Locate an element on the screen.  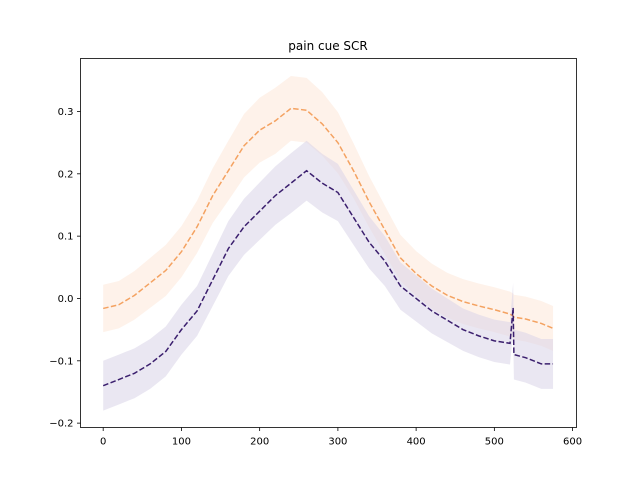
x-axis: 0 100 200 300 400 500 600 is located at coordinates (341, 437).